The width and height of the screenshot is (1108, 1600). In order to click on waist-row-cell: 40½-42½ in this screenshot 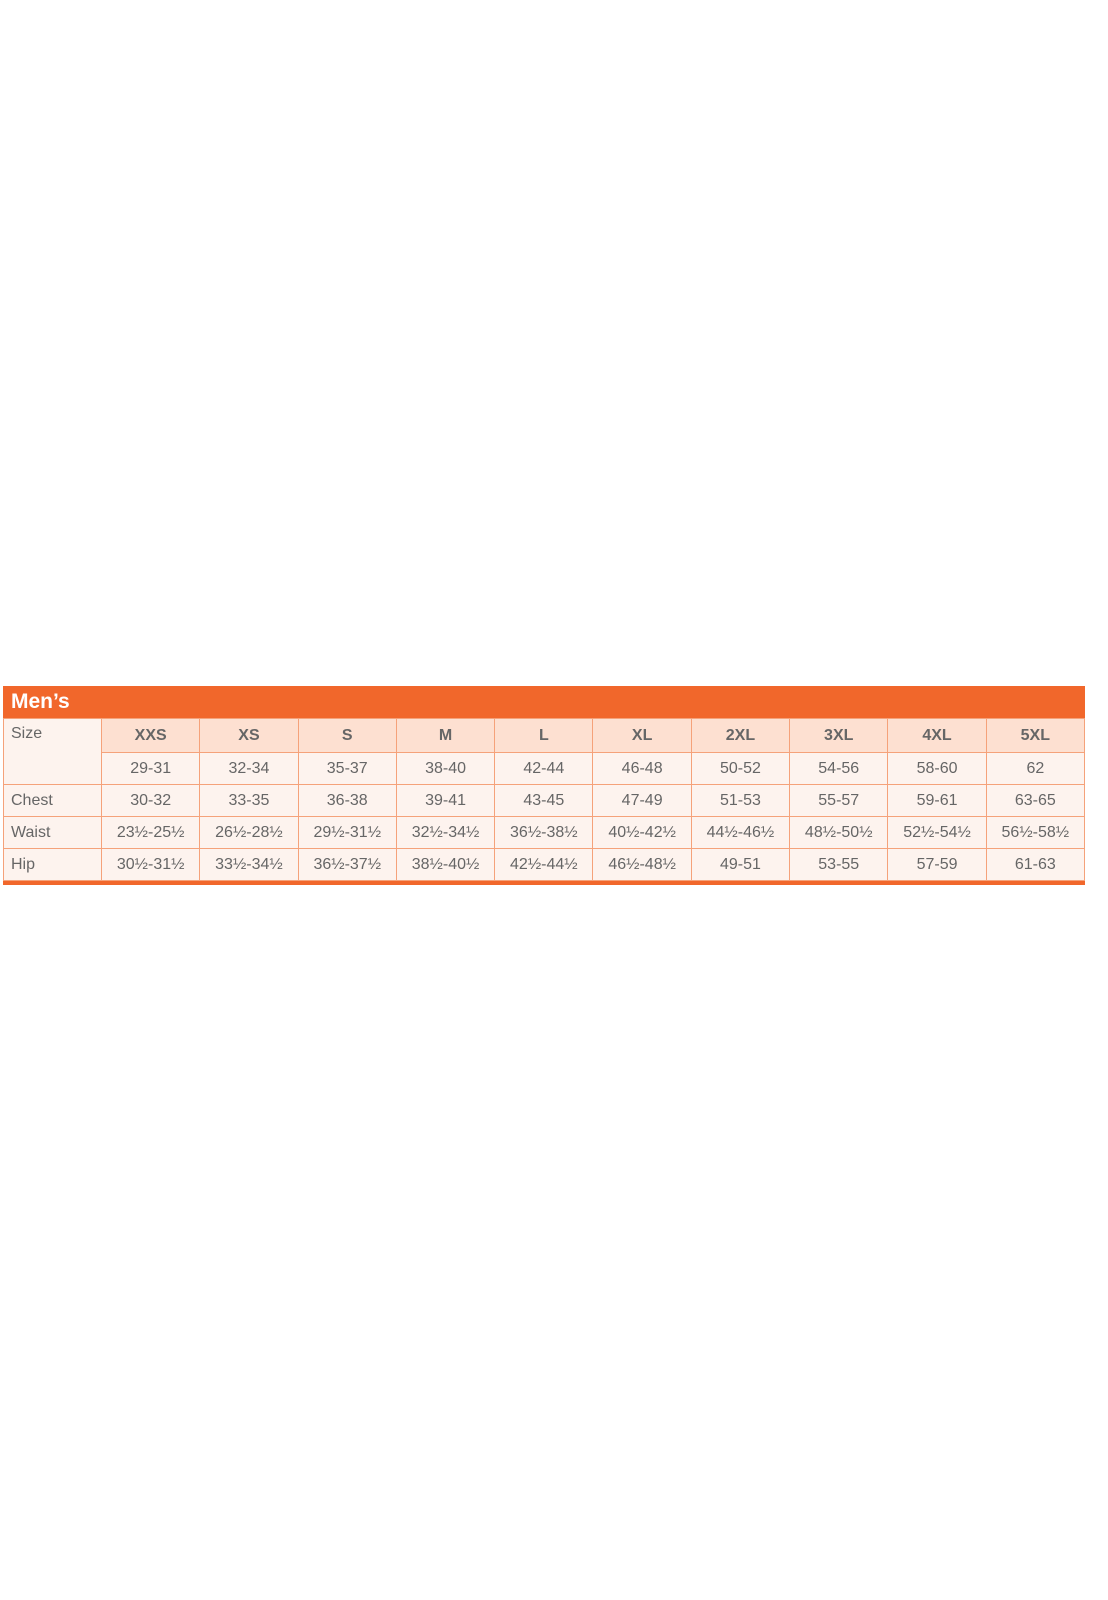, I will do `click(642, 832)`.